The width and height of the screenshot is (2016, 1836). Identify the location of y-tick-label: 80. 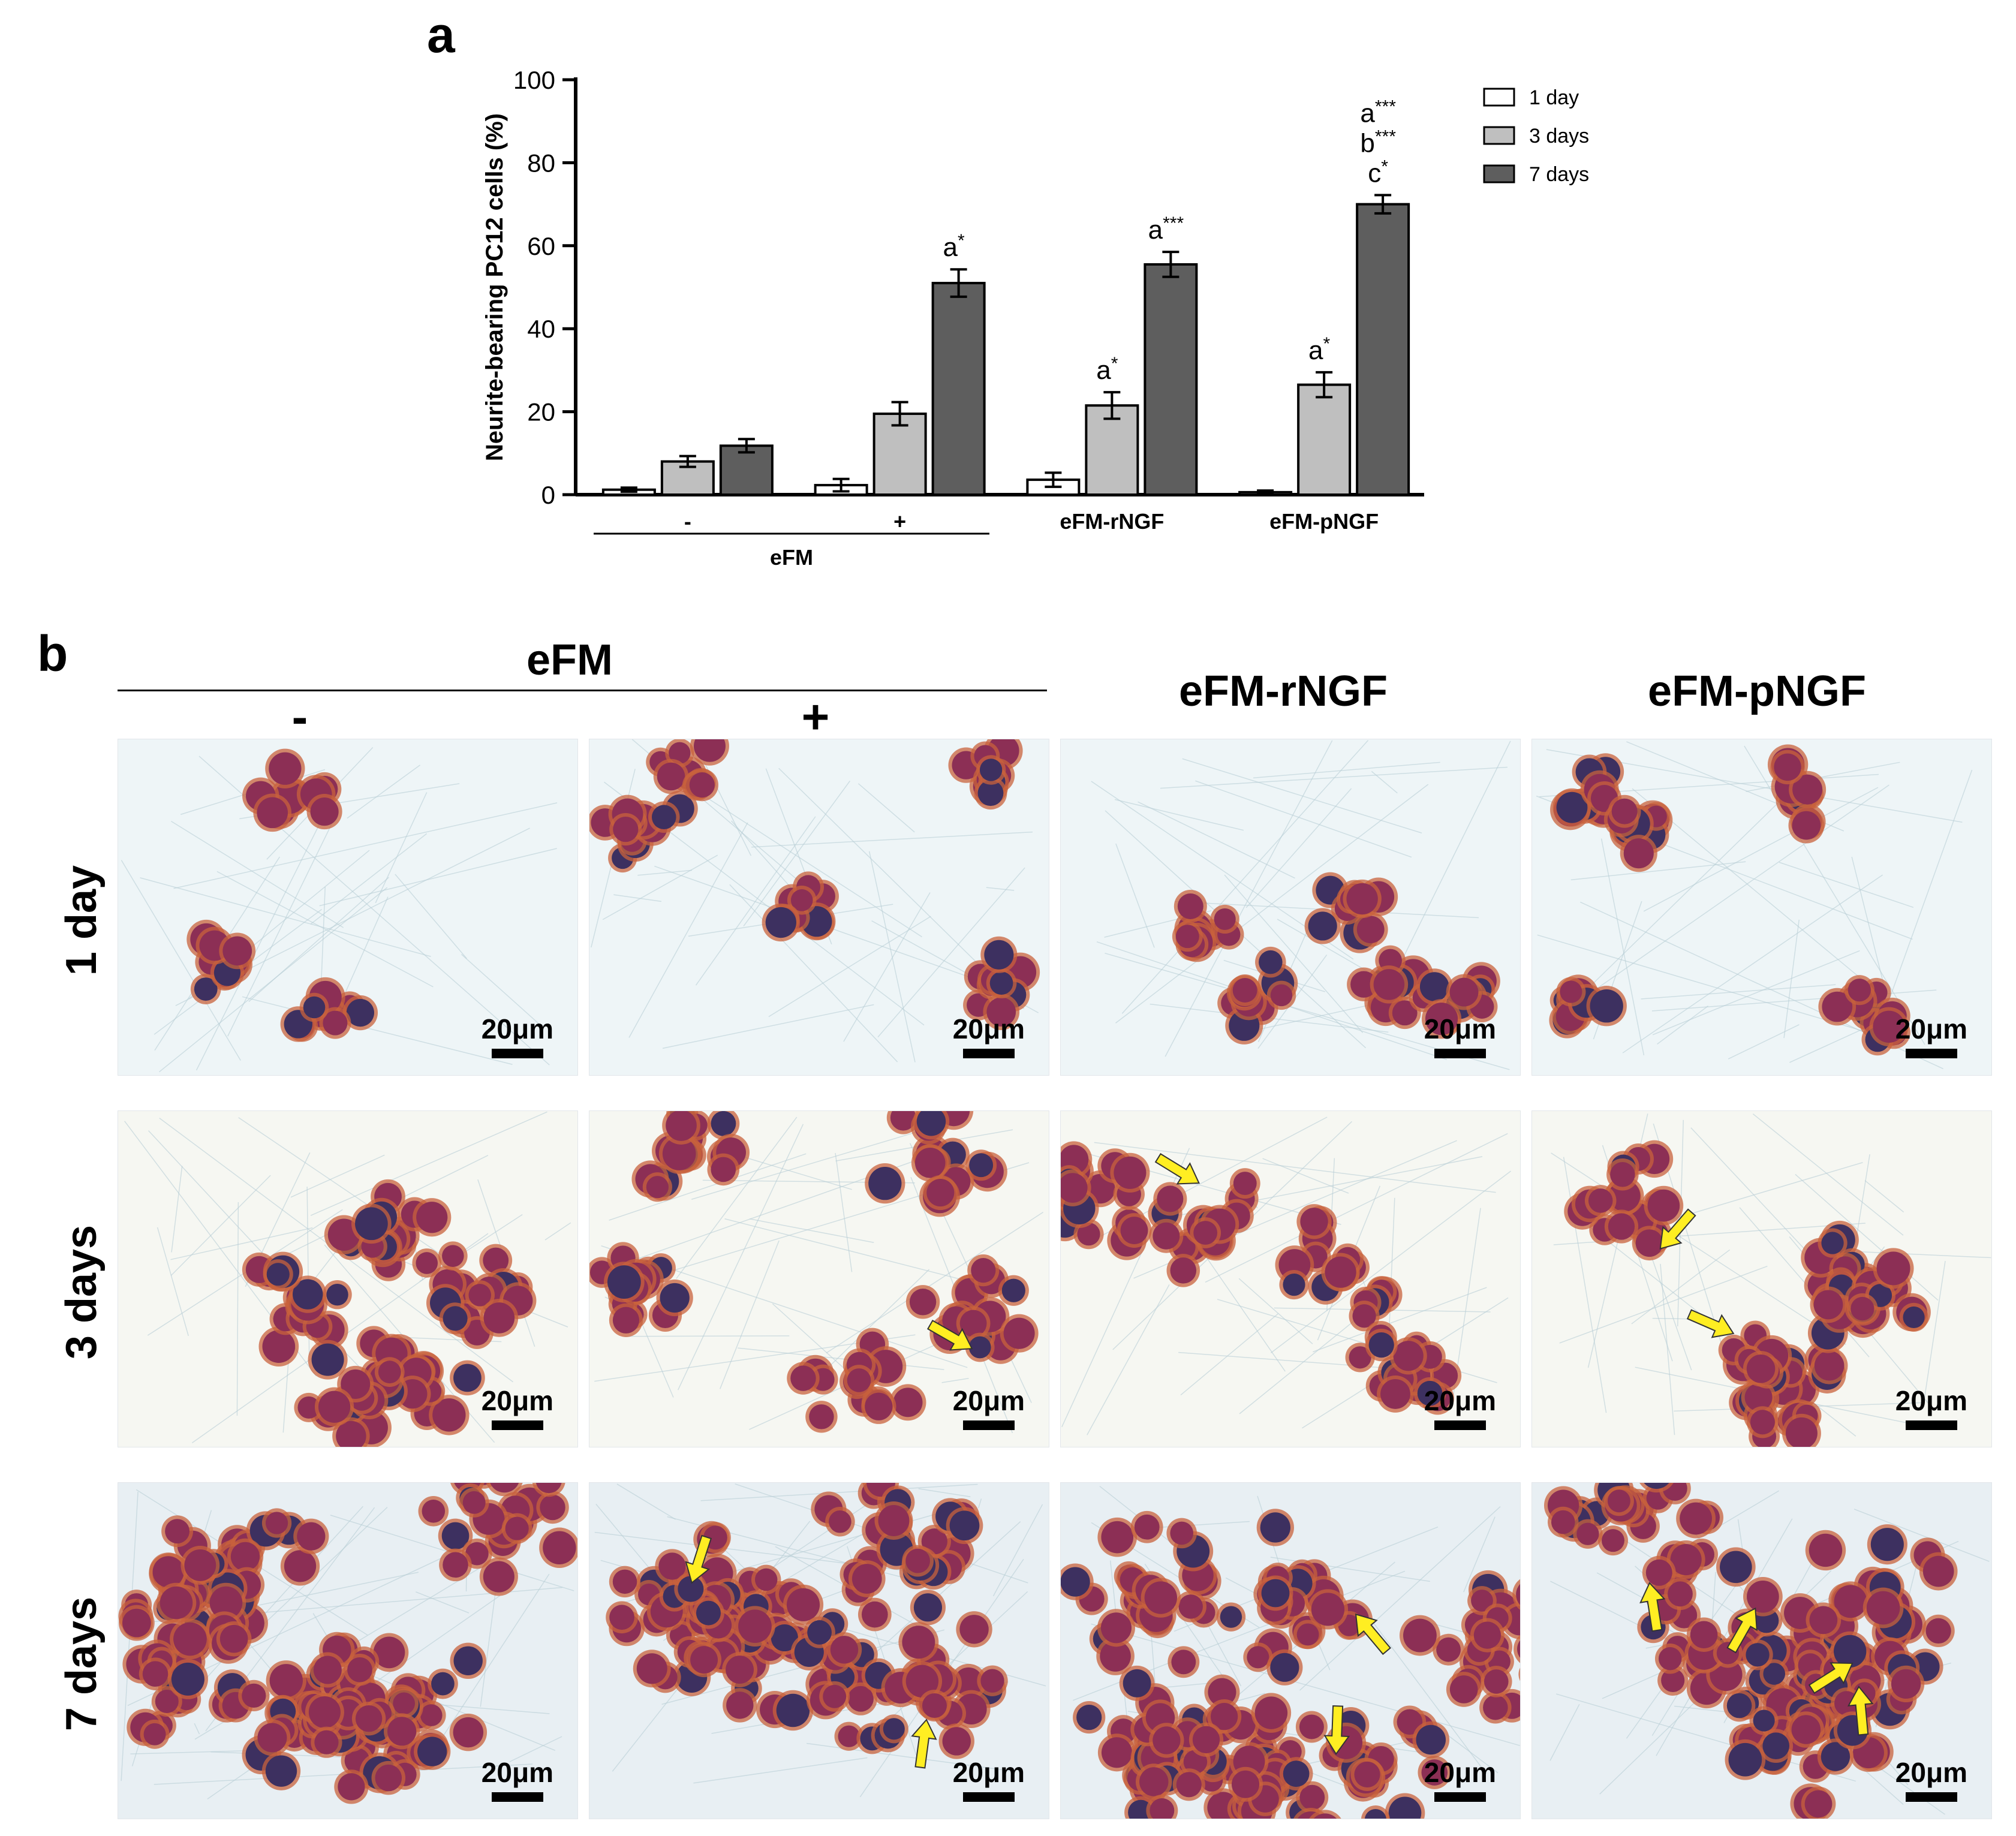
(541, 163).